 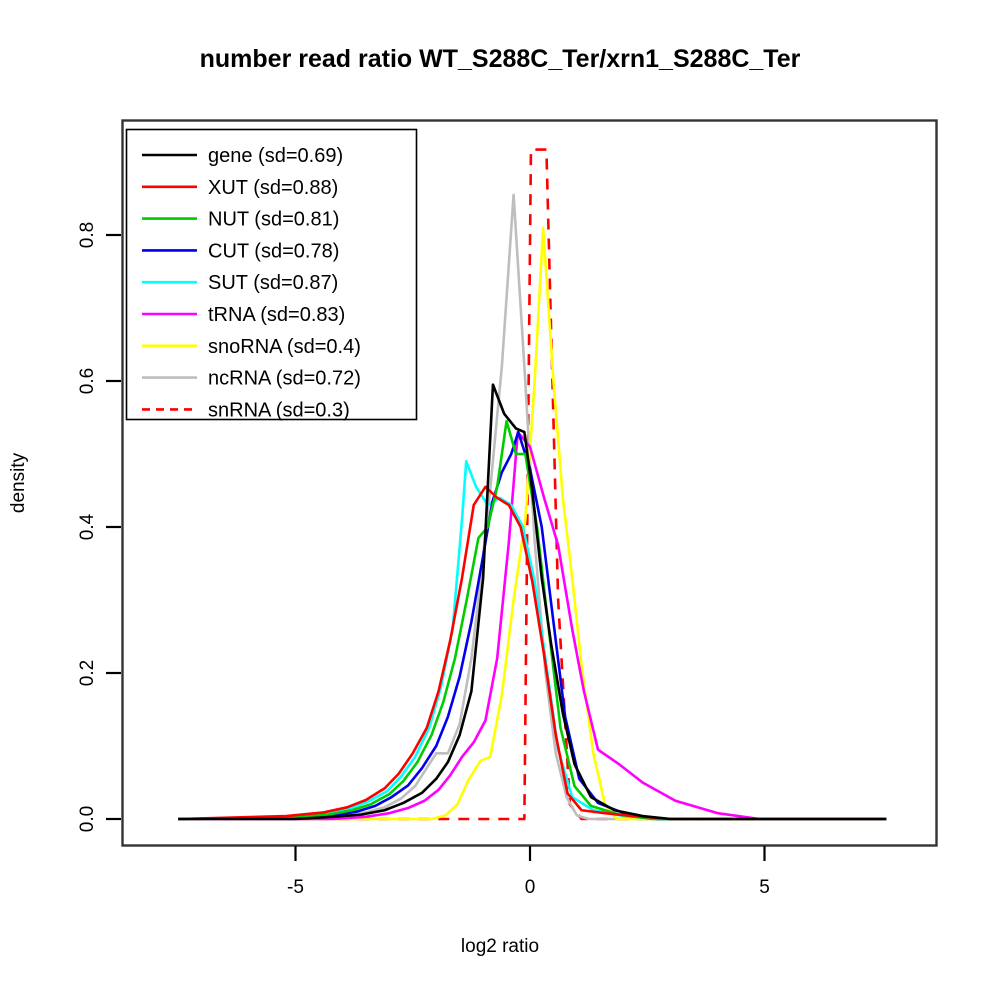 I want to click on legend-item-snorna: snoRNA (sd=0.4), so click(x=251, y=347).